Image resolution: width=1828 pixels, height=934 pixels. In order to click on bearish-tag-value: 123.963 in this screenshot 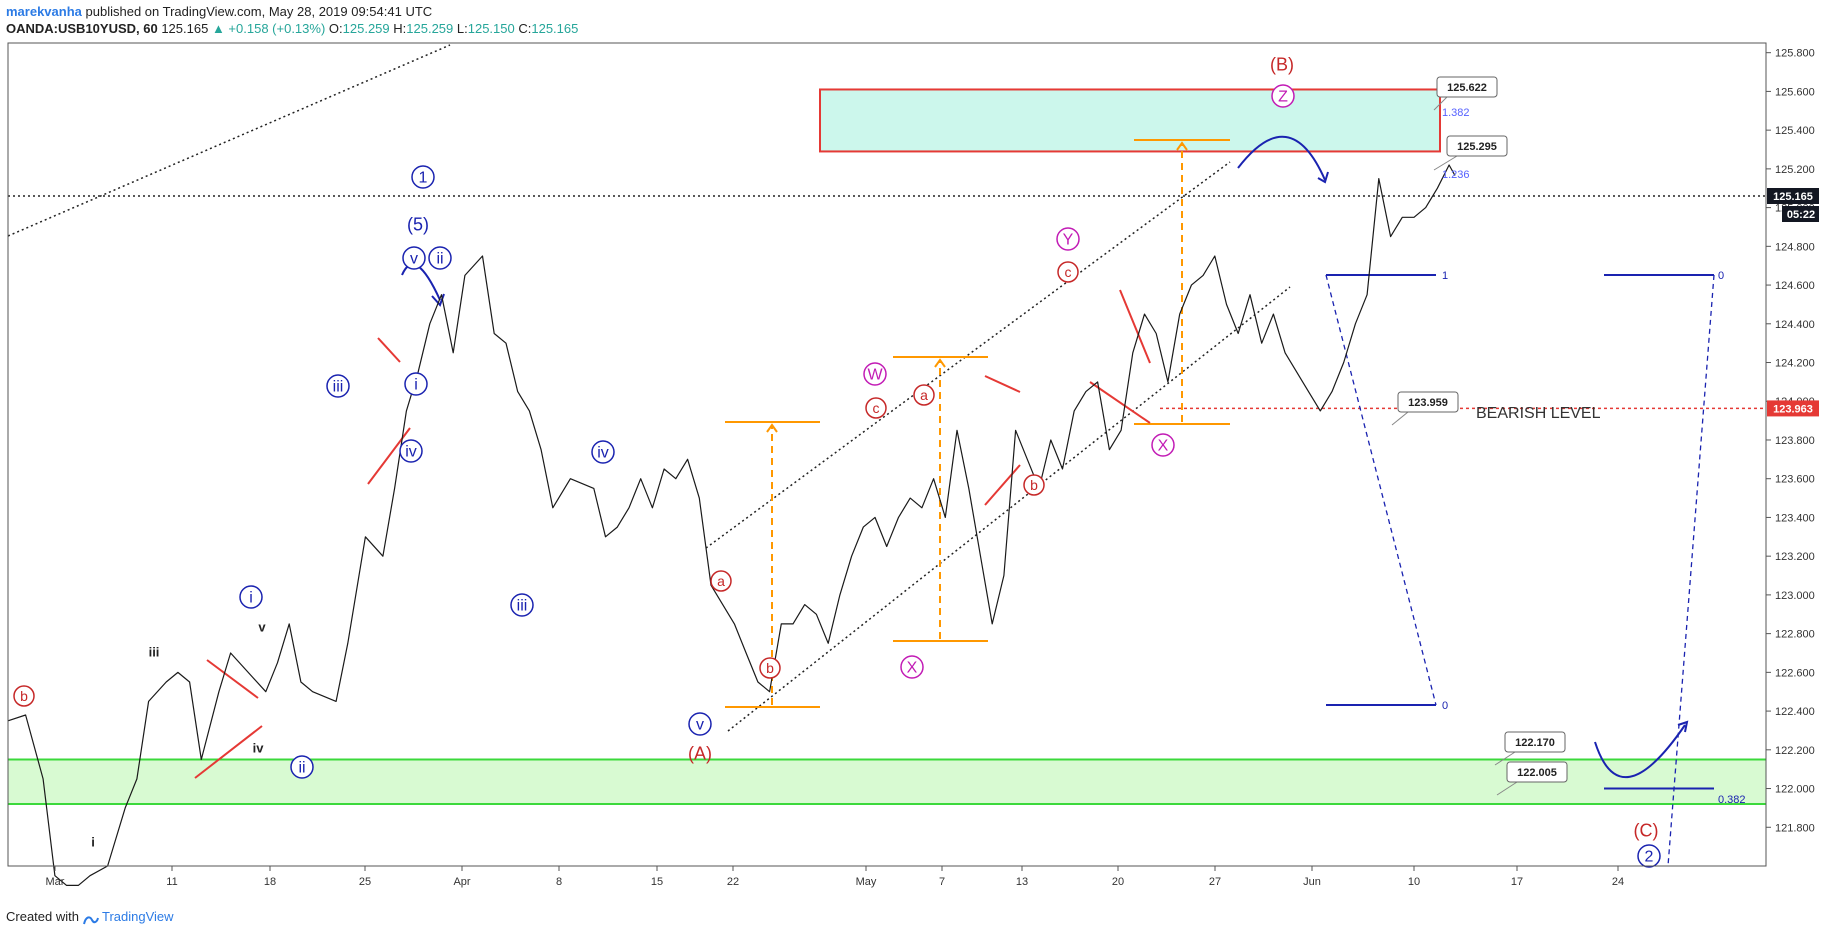, I will do `click(1793, 409)`.